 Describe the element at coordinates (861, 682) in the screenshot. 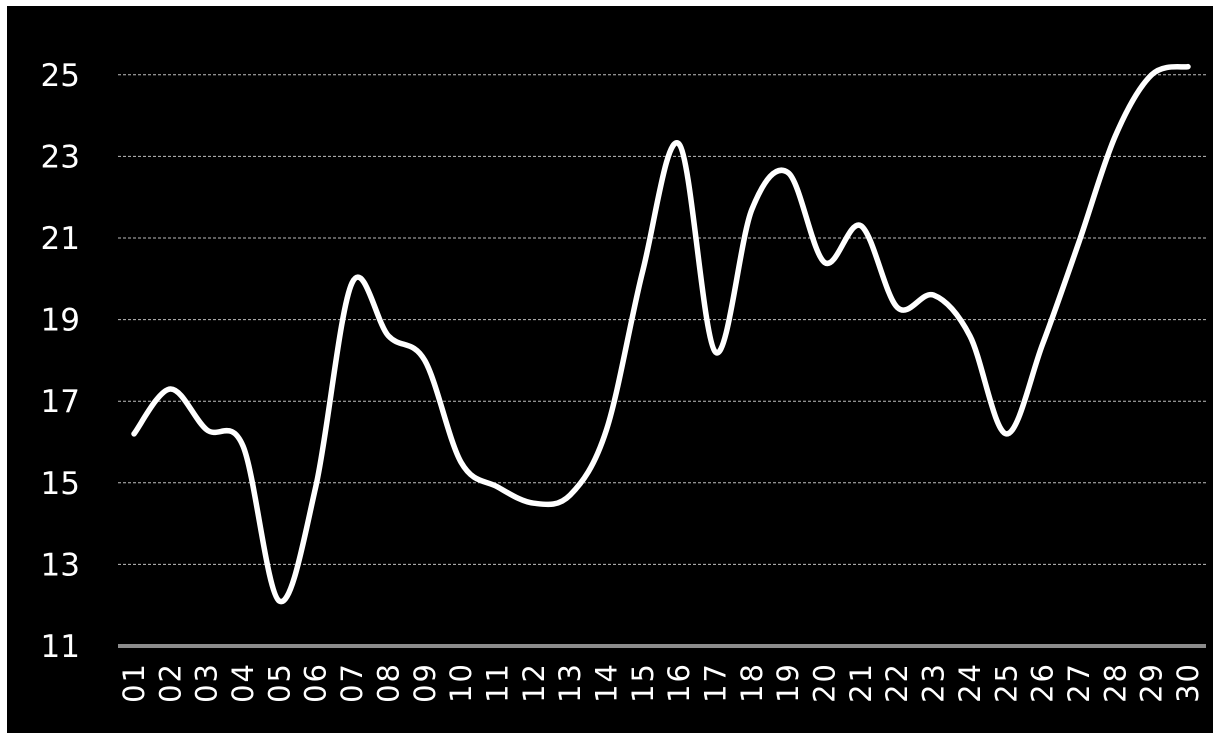

I see `x-tick-label: 21` at that location.